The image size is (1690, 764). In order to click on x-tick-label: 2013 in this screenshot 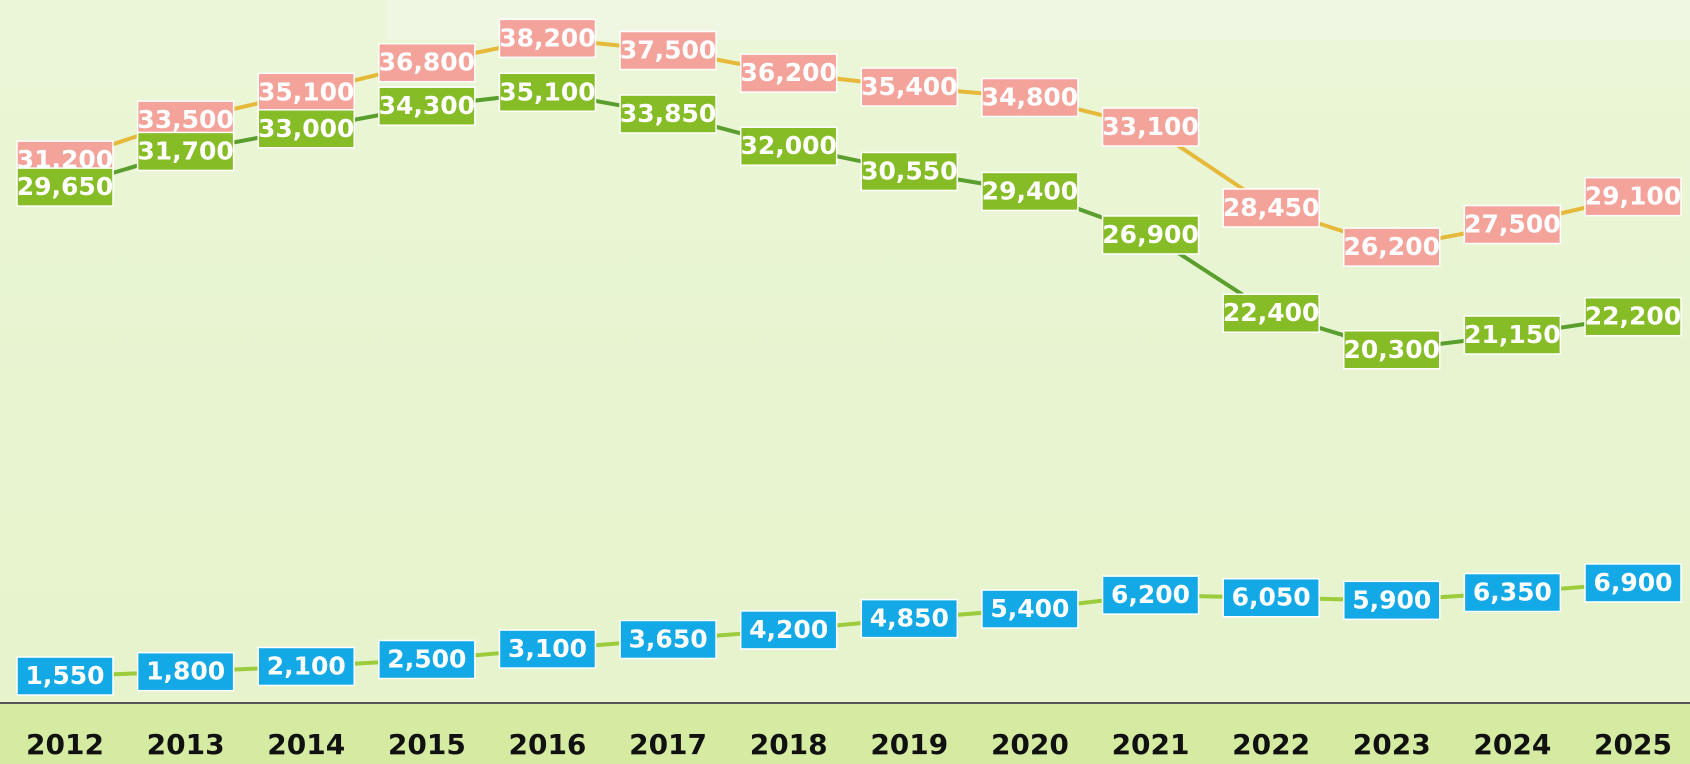, I will do `click(186, 744)`.